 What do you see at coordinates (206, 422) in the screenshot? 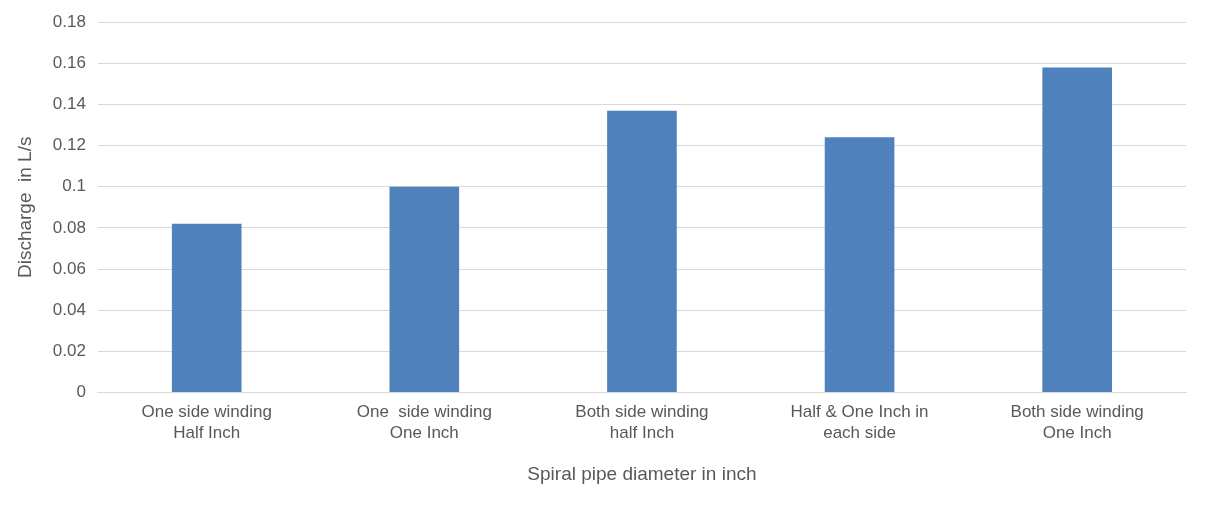
I see `x-tick-label: One side winding Half Inch` at bounding box center [206, 422].